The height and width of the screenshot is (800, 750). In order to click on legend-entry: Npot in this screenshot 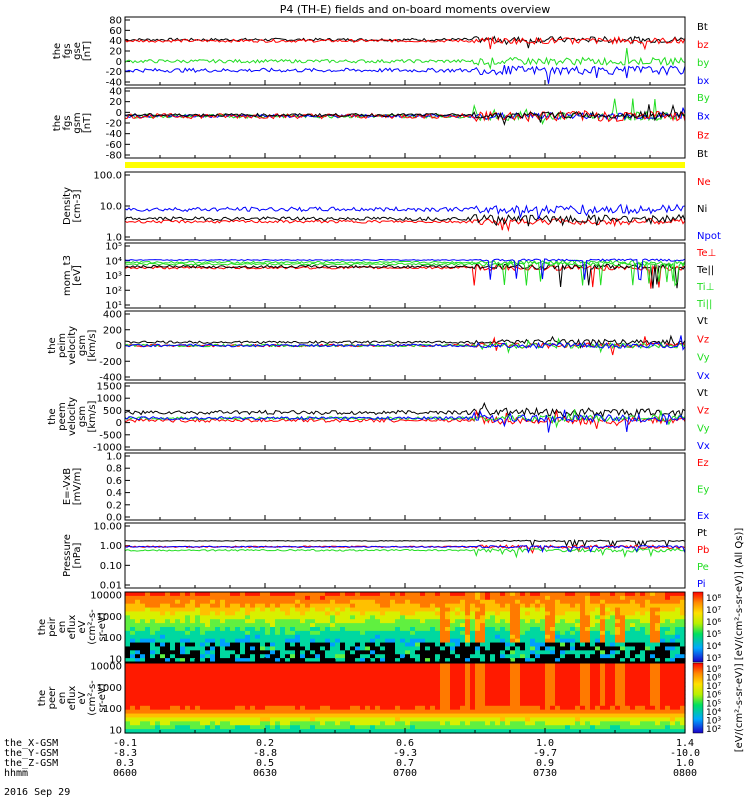, I will do `click(709, 236)`.